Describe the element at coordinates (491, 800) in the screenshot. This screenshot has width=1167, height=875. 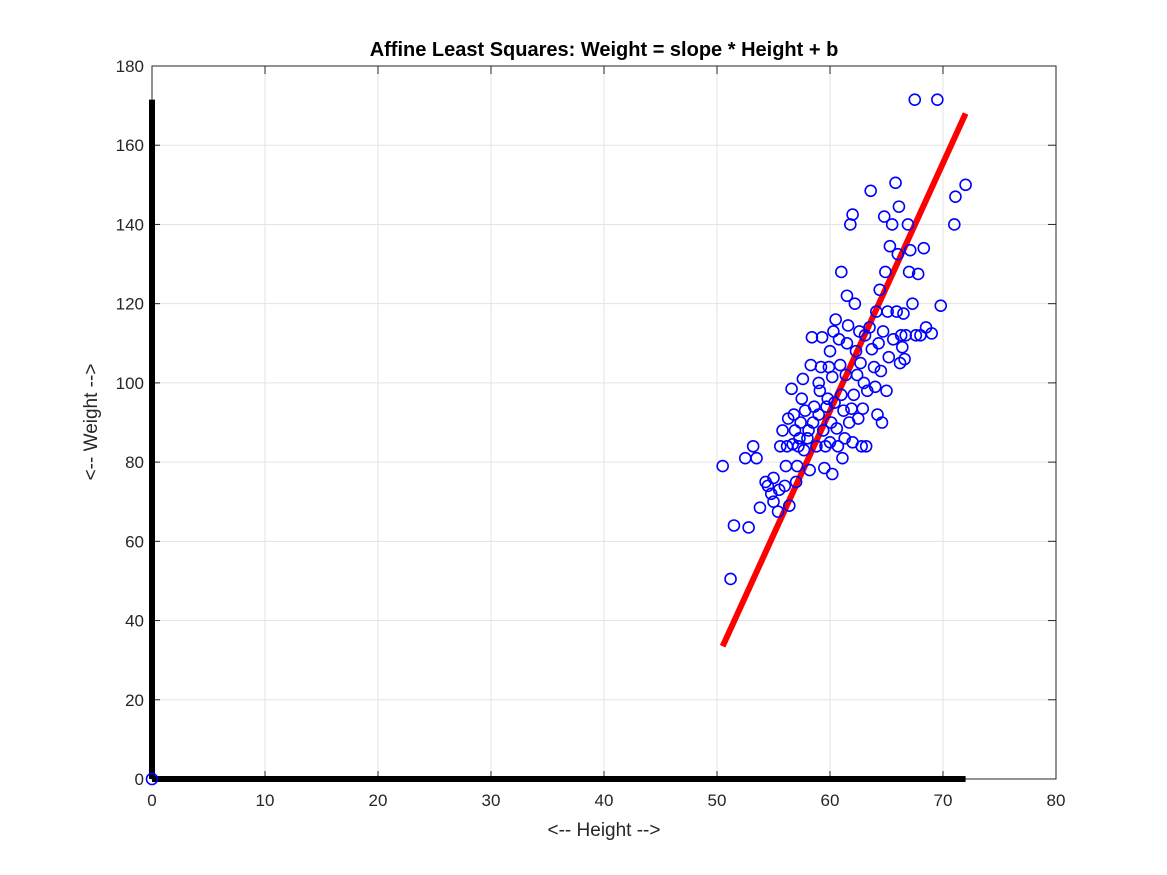
I see `x-tick-label: 30` at that location.